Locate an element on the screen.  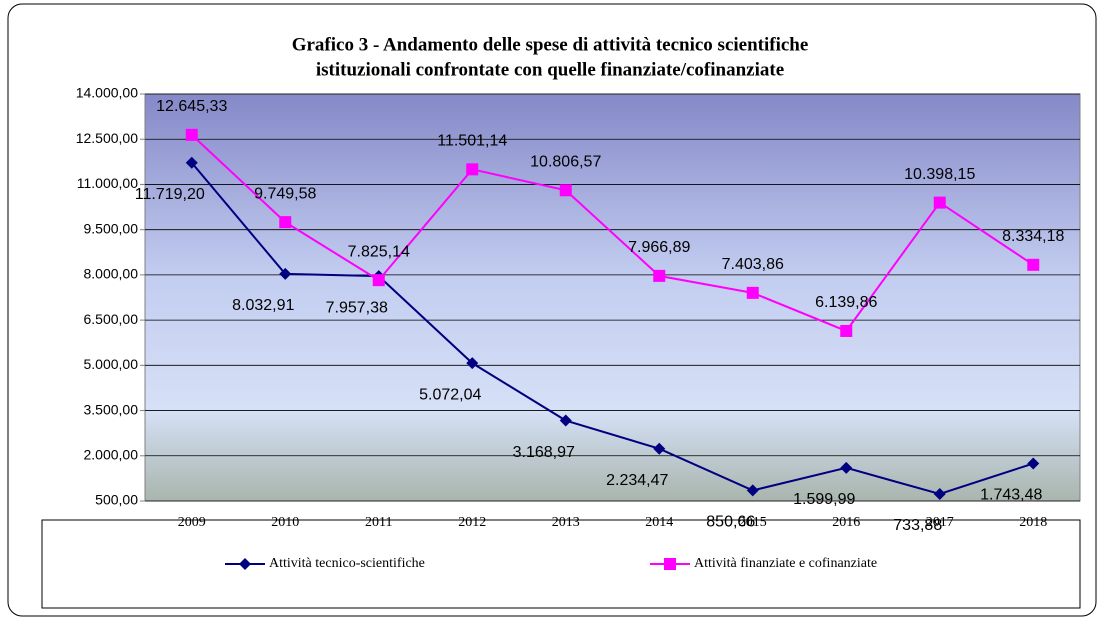
x-tick-label: 2011 is located at coordinates (378, 522).